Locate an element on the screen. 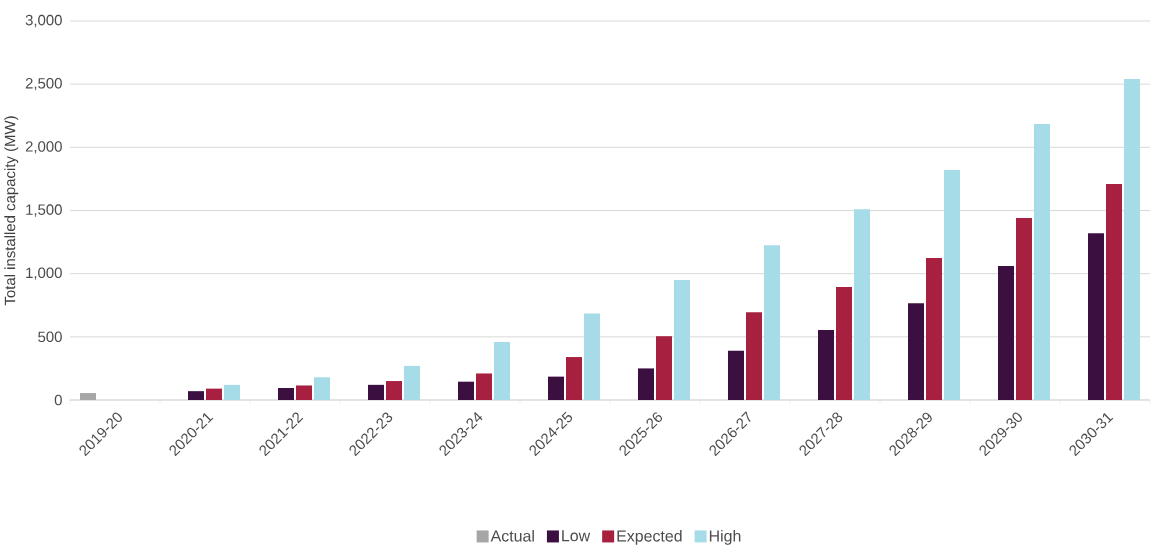 The width and height of the screenshot is (1154, 552). legend-label: Expected is located at coordinates (649, 537).